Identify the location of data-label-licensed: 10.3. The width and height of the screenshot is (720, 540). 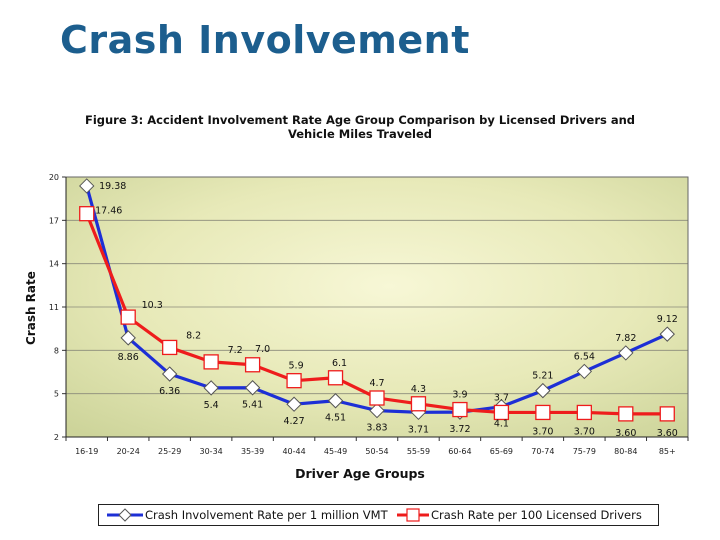
(152, 305).